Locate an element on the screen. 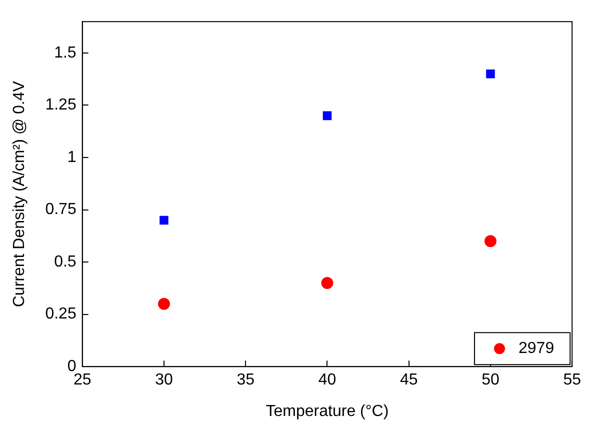 This screenshot has width=591, height=429. y-tick-label: 1.25 is located at coordinates (60, 105).